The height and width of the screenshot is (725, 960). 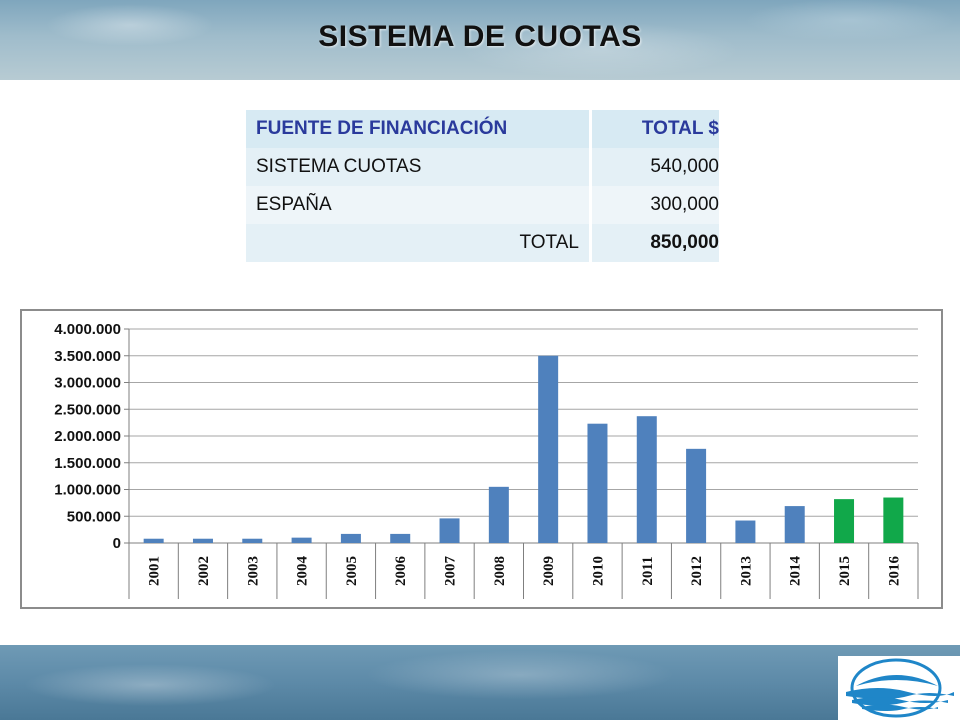 What do you see at coordinates (796, 571) in the screenshot?
I see `x-tick-label: 2014` at bounding box center [796, 571].